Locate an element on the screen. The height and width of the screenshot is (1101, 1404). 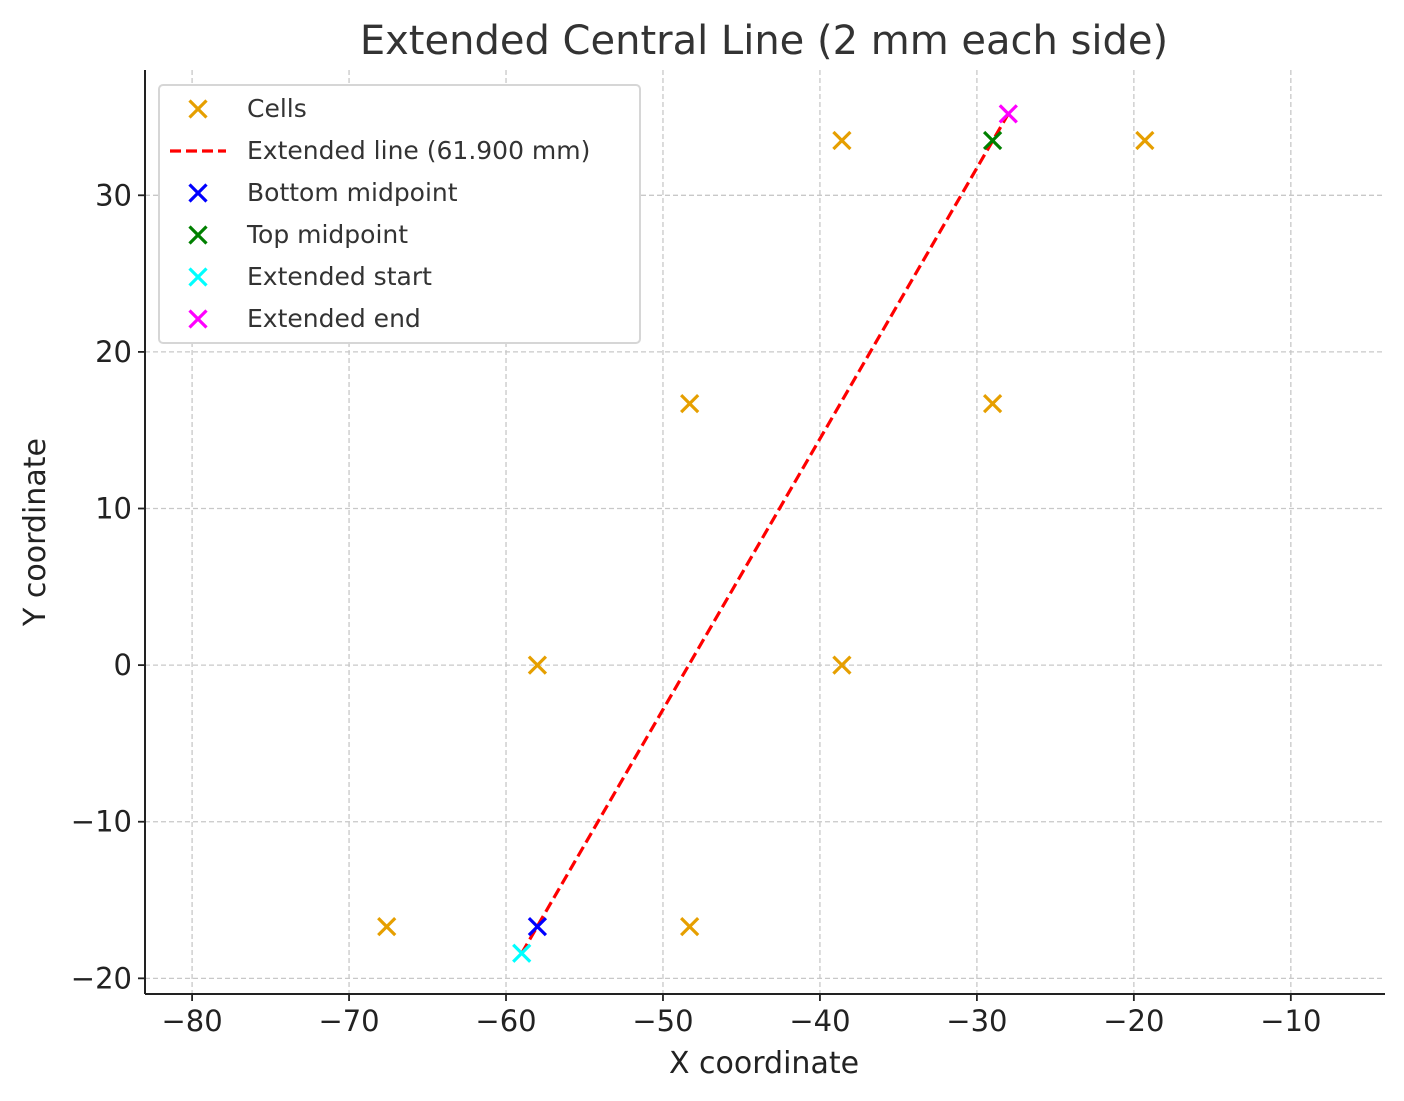
legend-label: Bottom midpoint is located at coordinates (352, 192).